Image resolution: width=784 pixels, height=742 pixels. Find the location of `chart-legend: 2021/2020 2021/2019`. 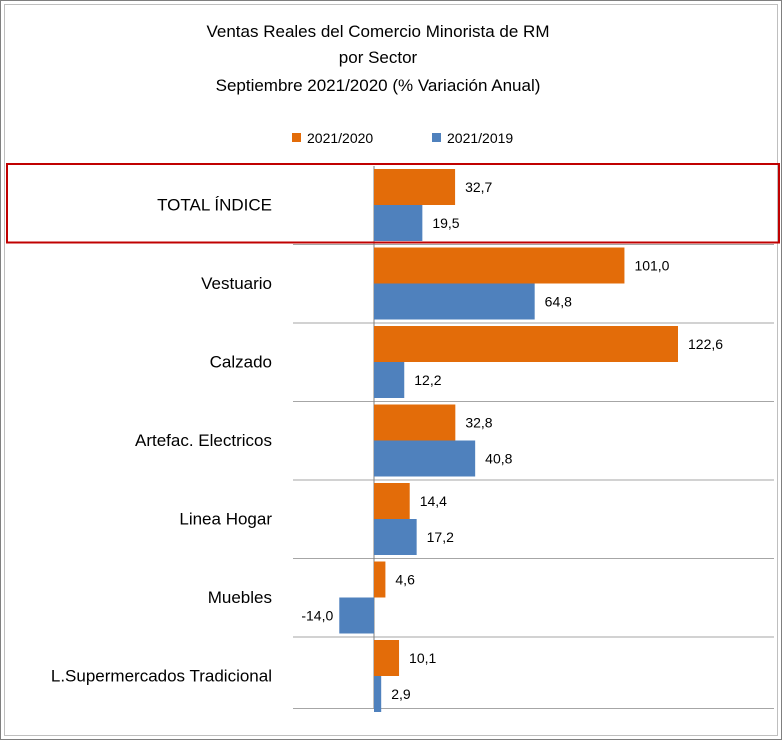

chart-legend: 2021/2020 2021/2019 is located at coordinates (402, 138).